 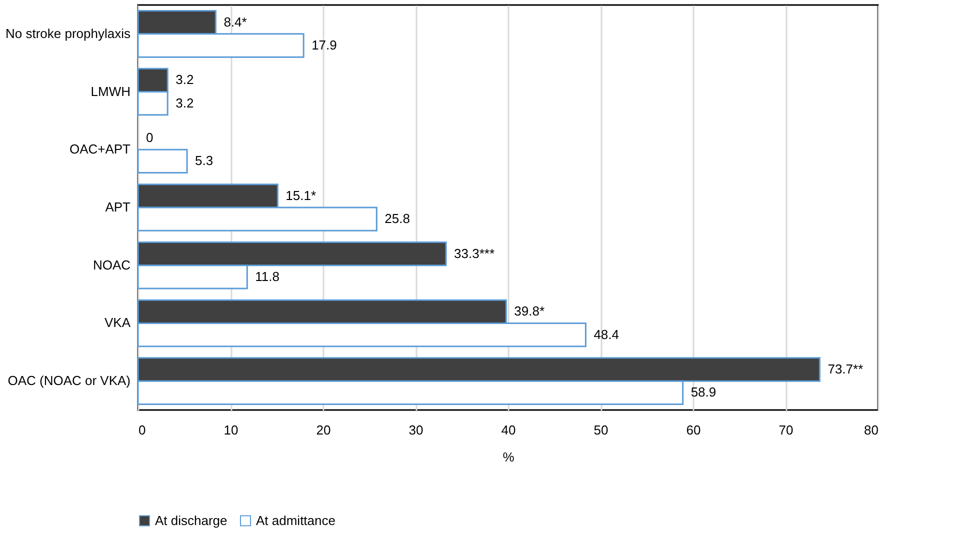 I want to click on legend-label: At admittance, so click(x=296, y=520).